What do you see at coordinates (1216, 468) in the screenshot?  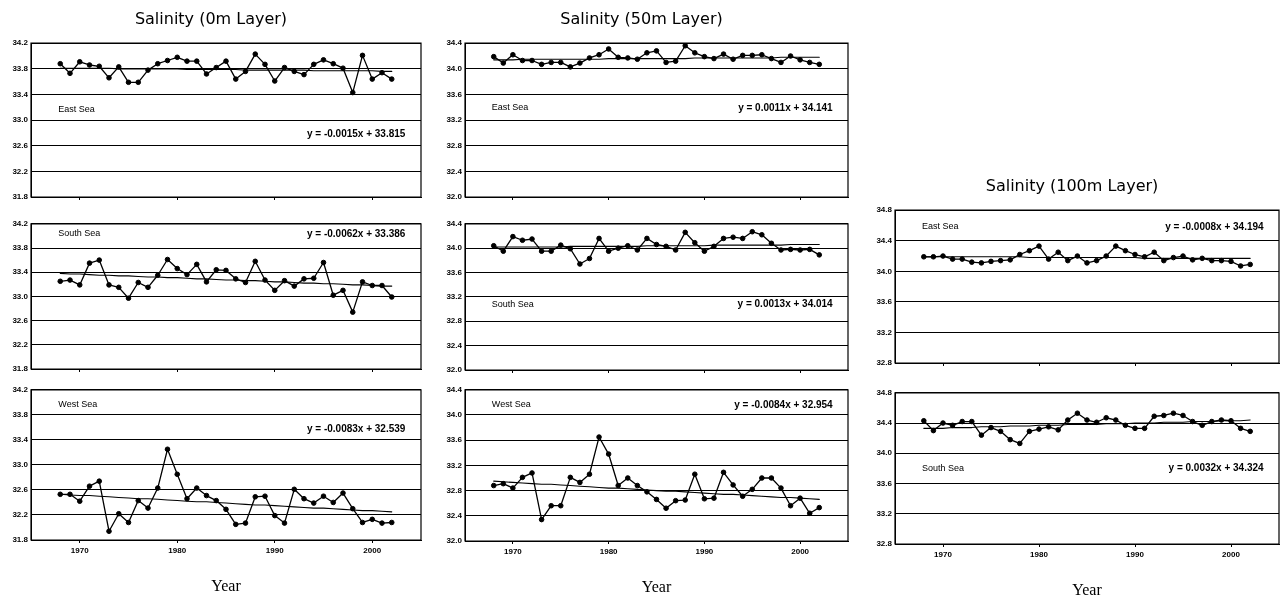 I see `annotation: y = 0.0032x + 34.324` at bounding box center [1216, 468].